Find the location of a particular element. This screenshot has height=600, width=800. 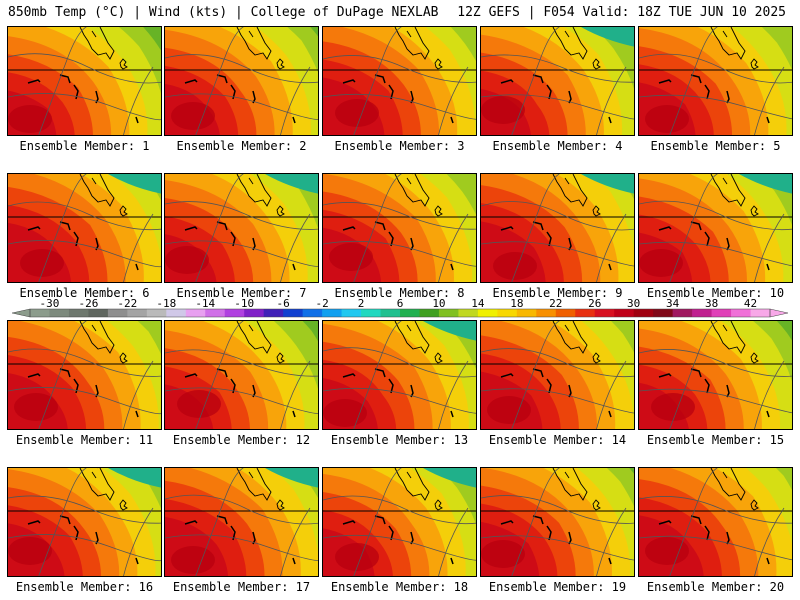

ensemble-member-label: Ensemble Member: 2 is located at coordinates (241, 146).